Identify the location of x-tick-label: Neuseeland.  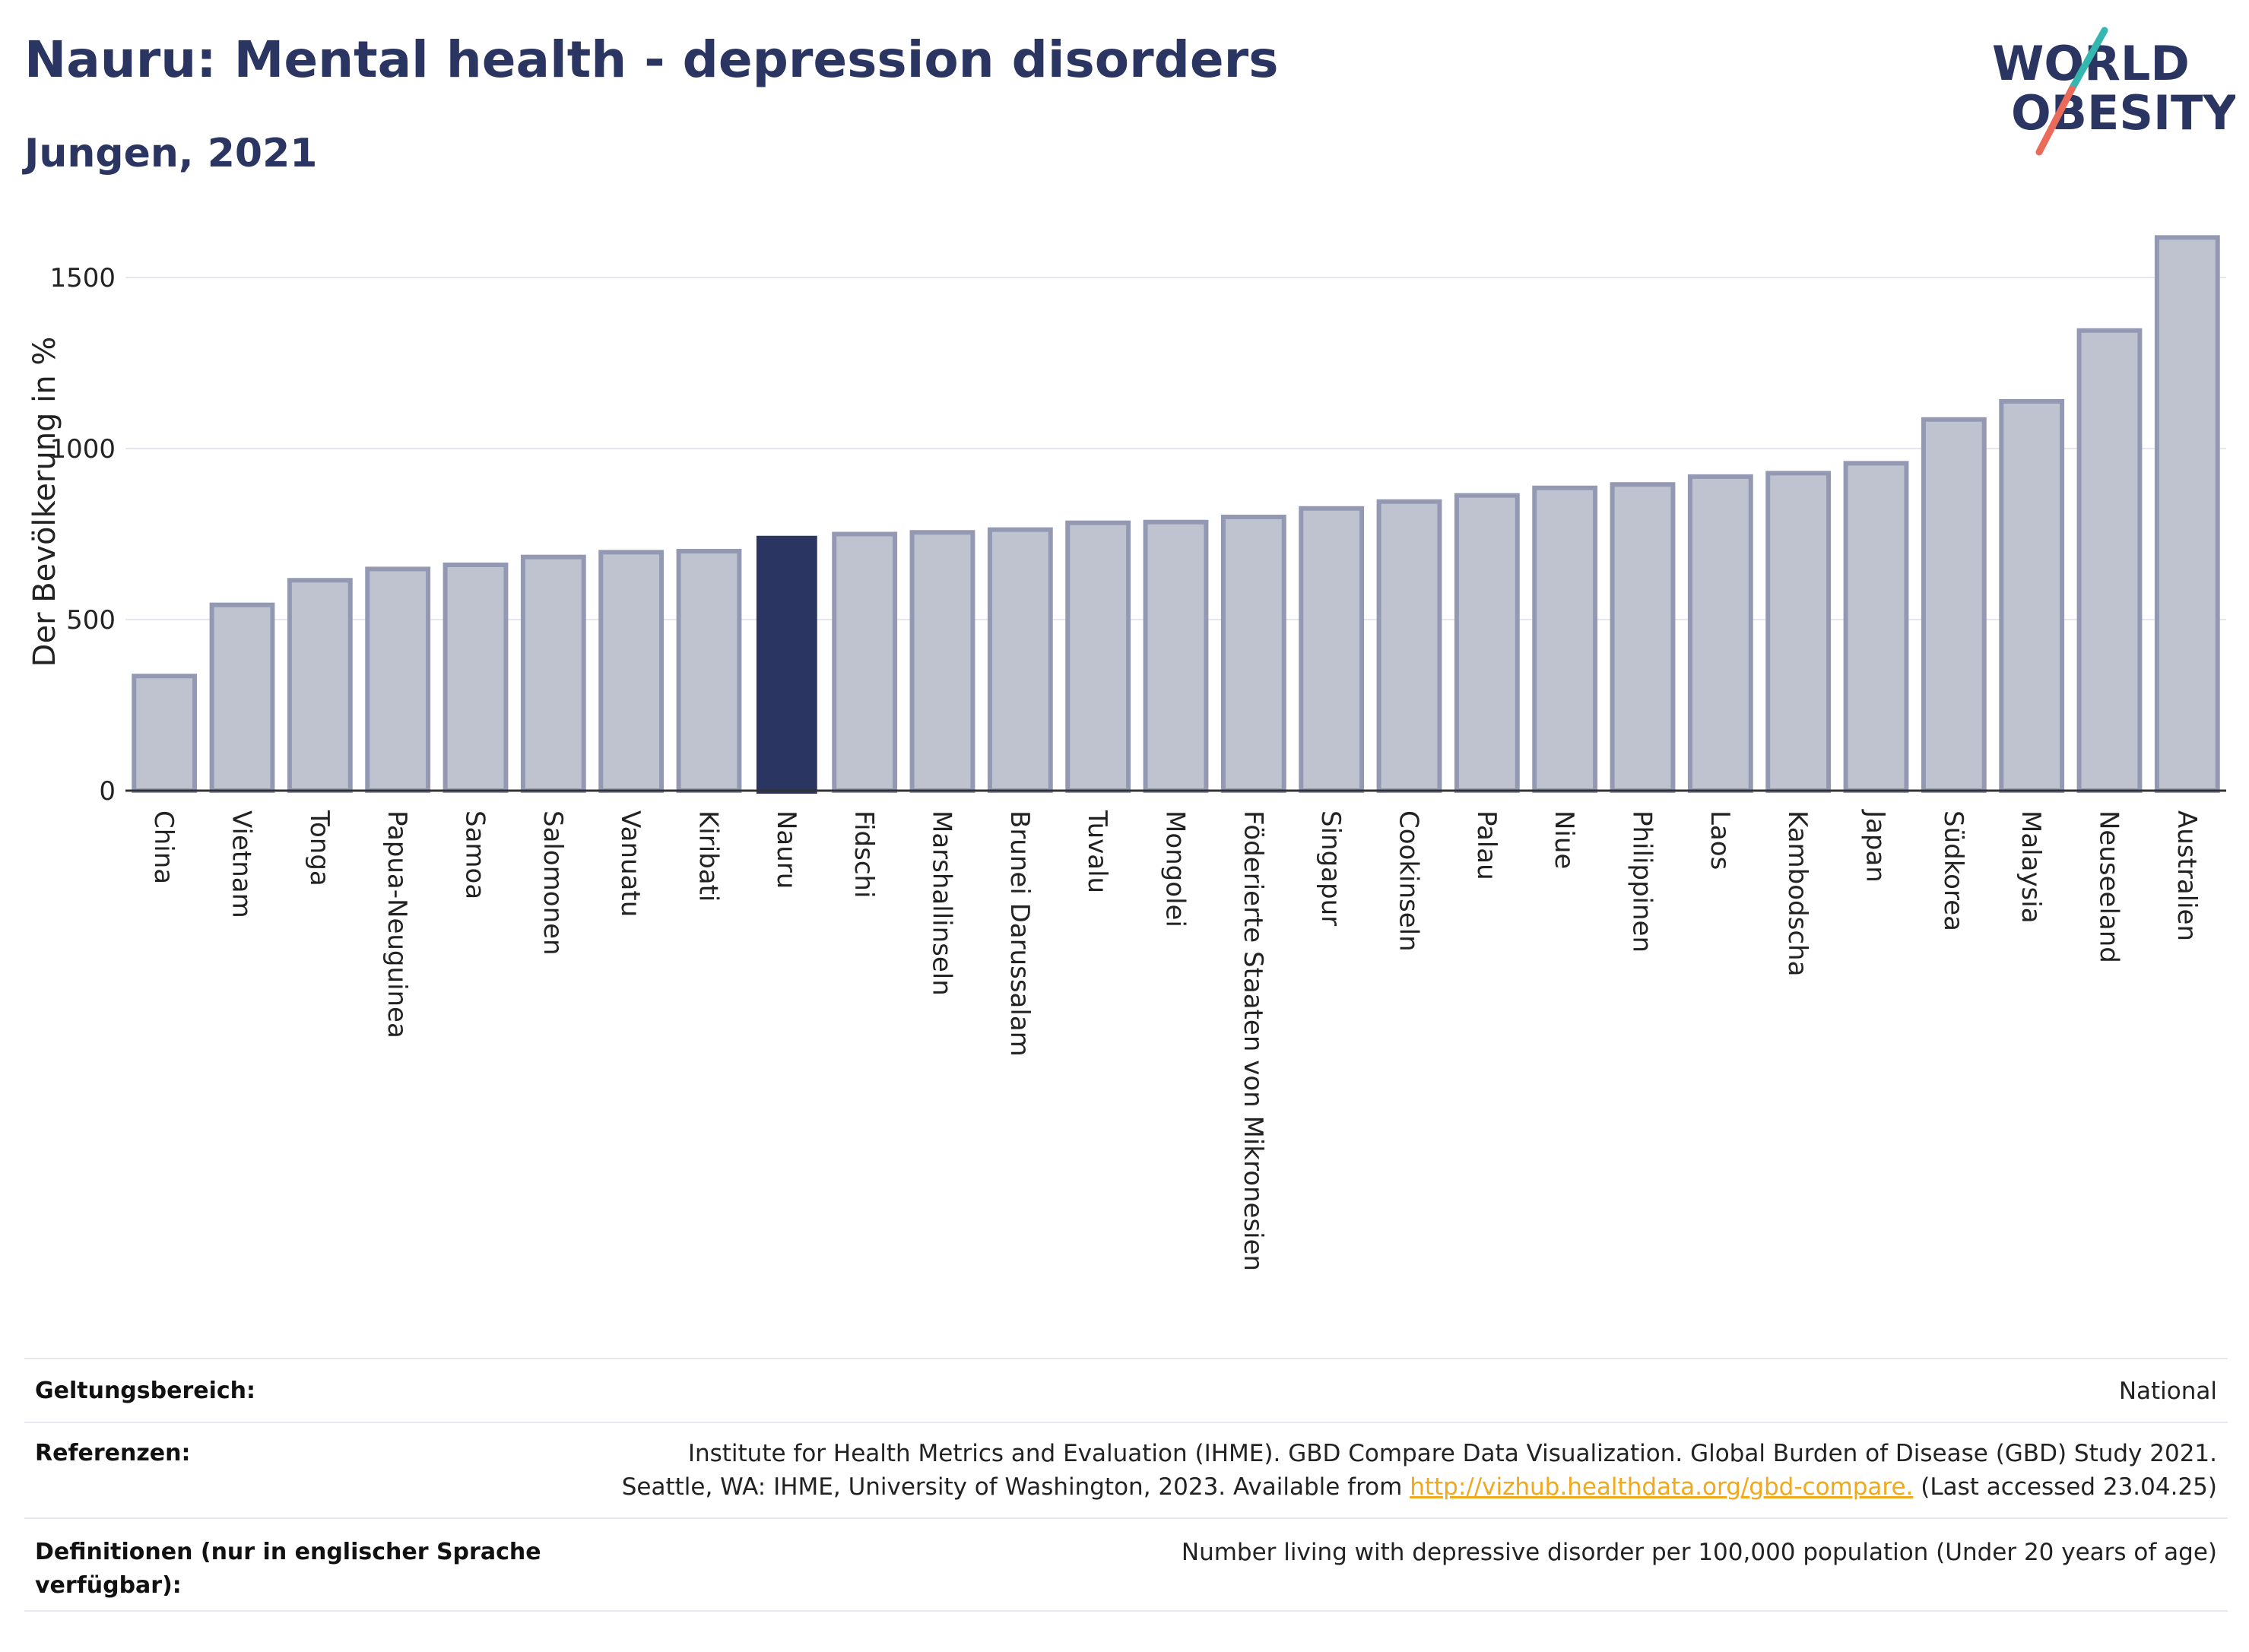
(2109, 886).